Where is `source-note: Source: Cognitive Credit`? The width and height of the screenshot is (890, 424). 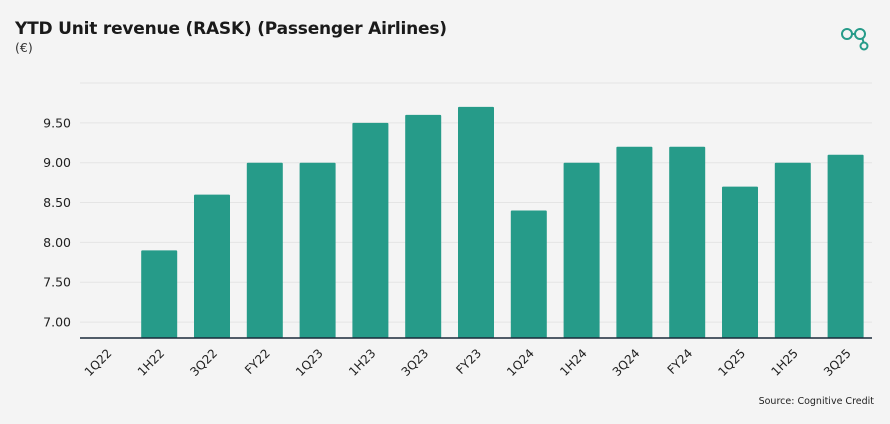 source-note: Source: Cognitive Credit is located at coordinates (816, 401).